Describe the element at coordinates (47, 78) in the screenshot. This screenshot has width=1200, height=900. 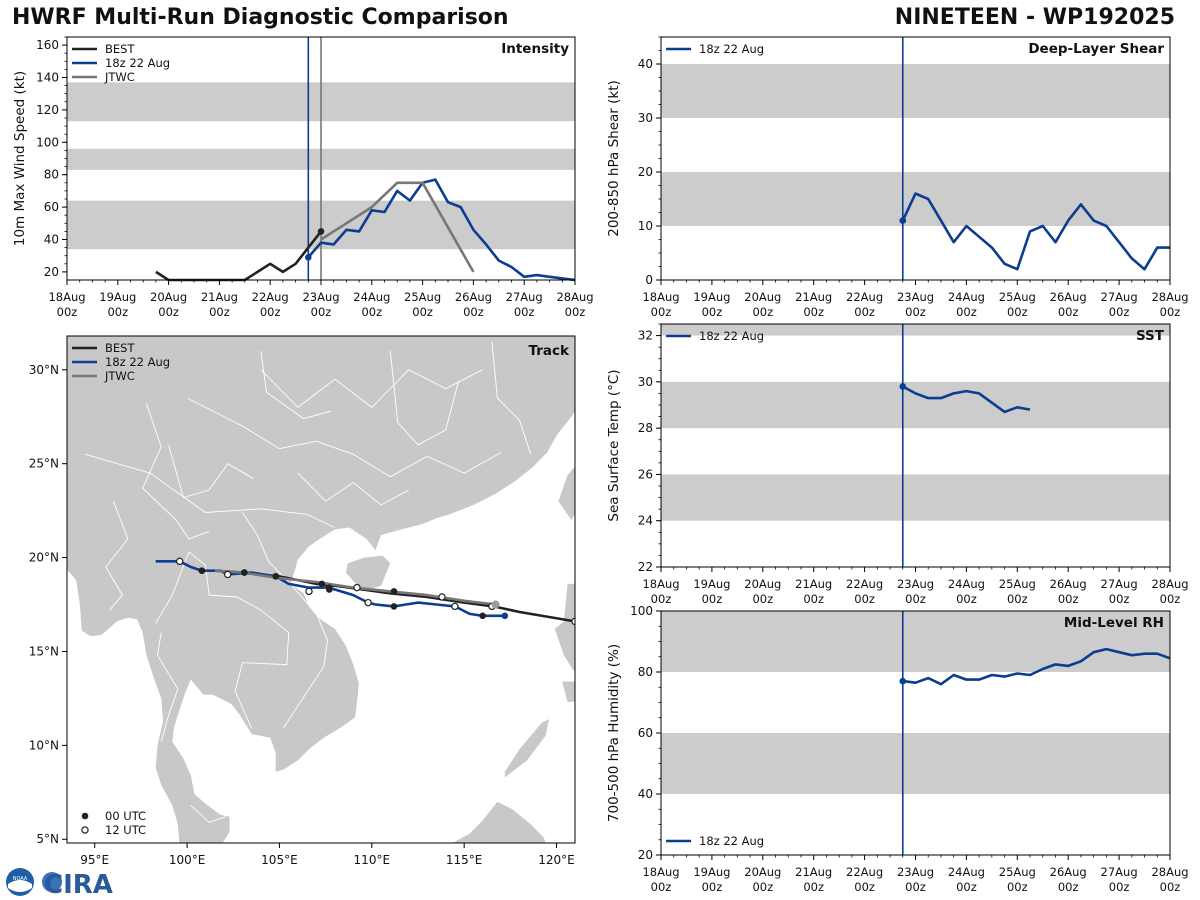
I see `intensity-ytick-label-6: 140` at that location.